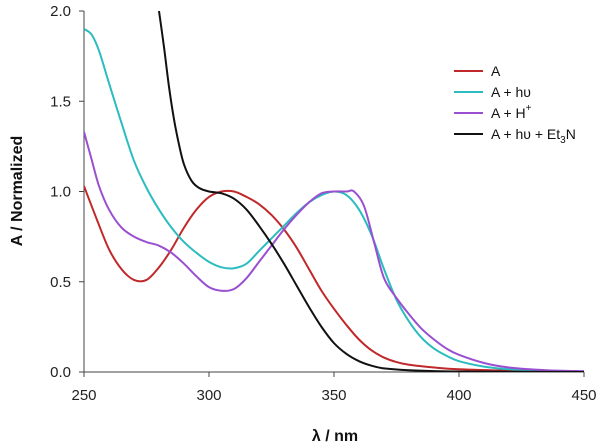  Describe the element at coordinates (583, 395) in the screenshot. I see `x-tick-label: 450` at that location.